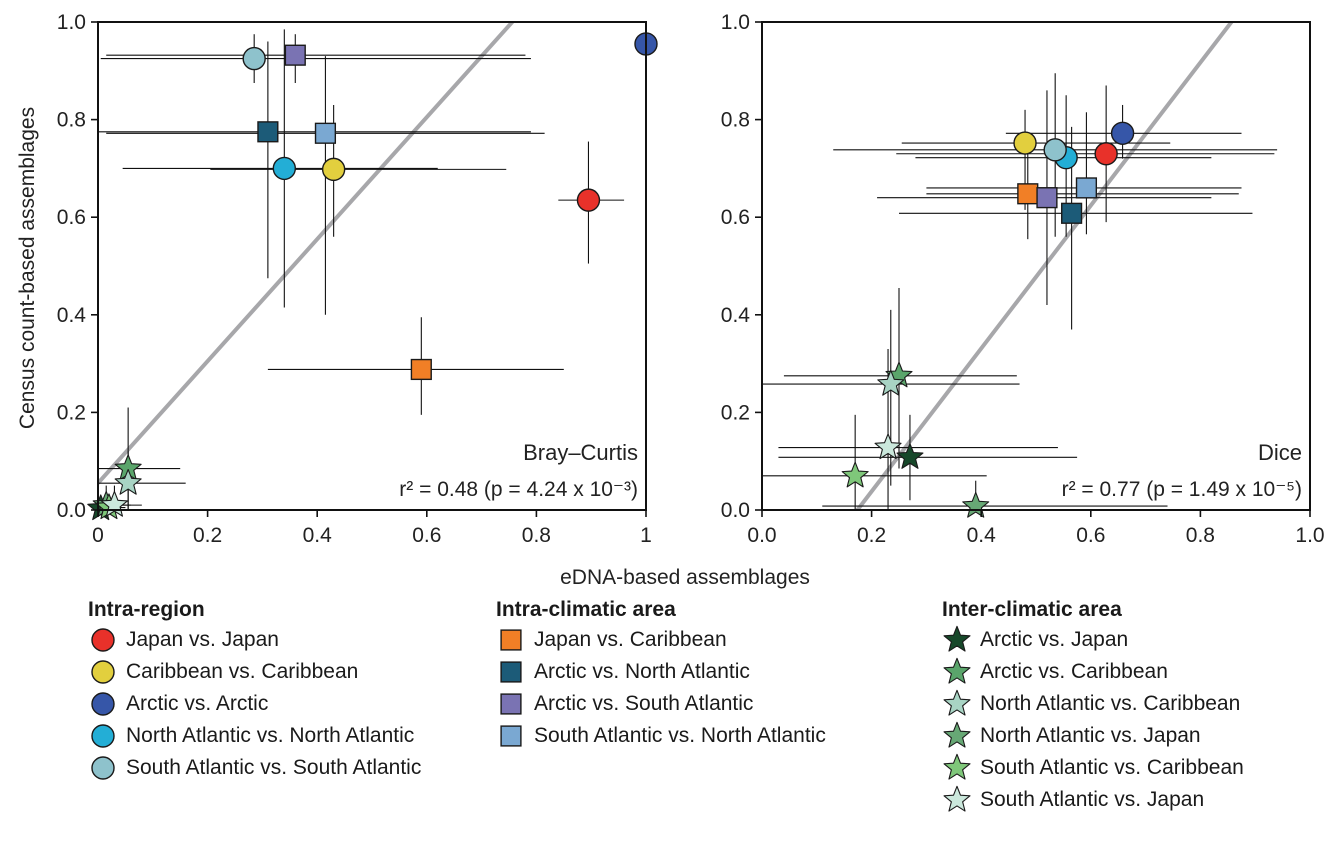  What do you see at coordinates (1090, 735) in the screenshot?
I see `legend-item-label: North Atlantic vs. Japan` at bounding box center [1090, 735].